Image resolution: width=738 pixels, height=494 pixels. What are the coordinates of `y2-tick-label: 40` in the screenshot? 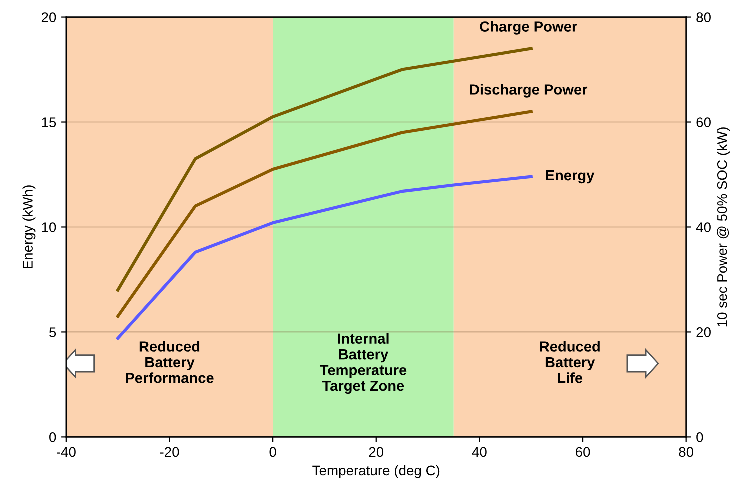 It's located at (703, 227).